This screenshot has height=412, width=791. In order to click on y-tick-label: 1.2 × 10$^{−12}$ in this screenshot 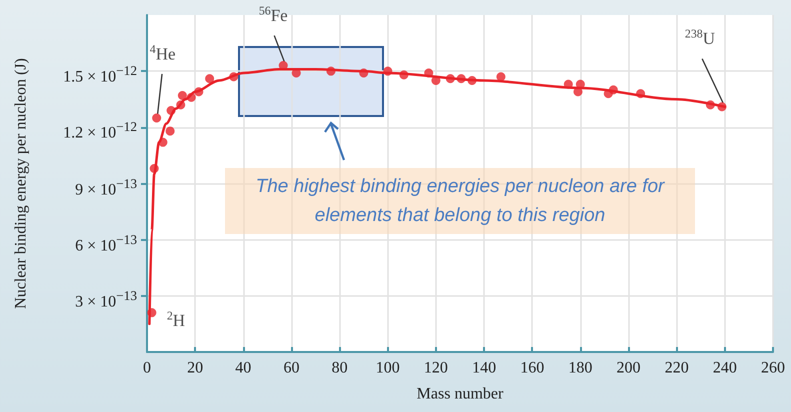, I will do `click(100, 130)`.